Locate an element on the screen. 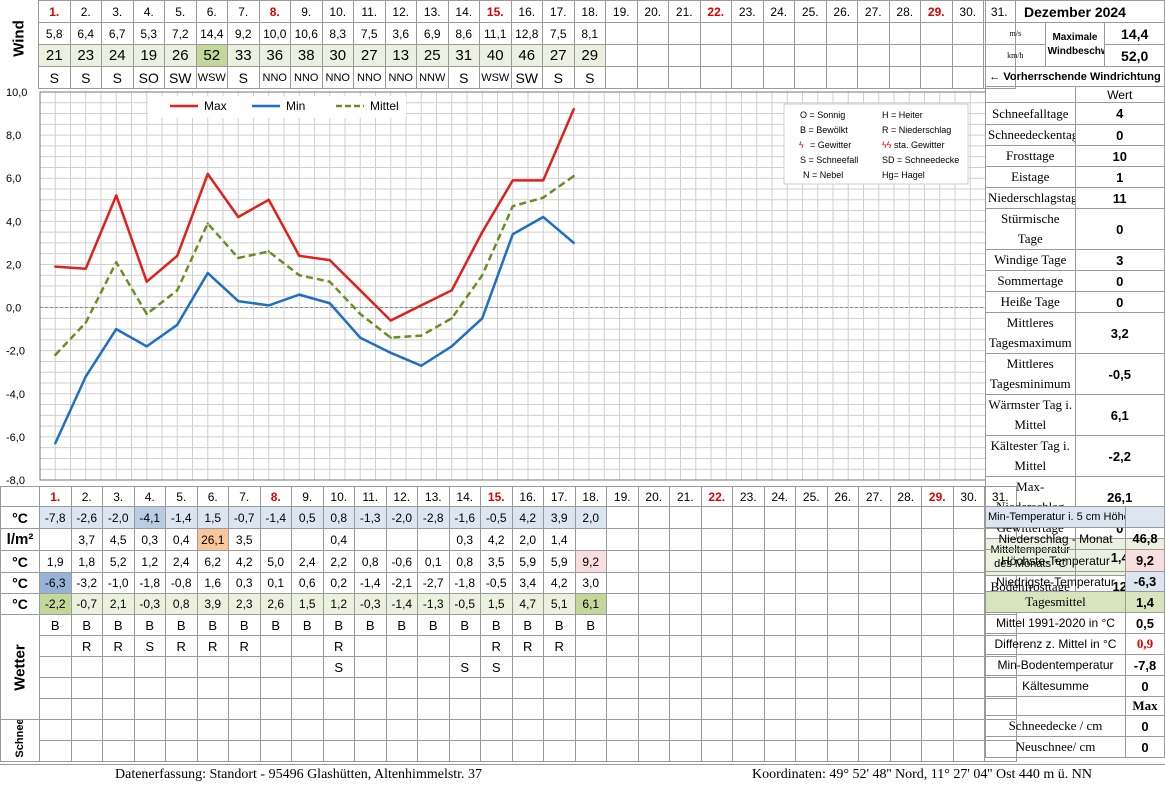  max-temp: 1,8 is located at coordinates (86, 561).